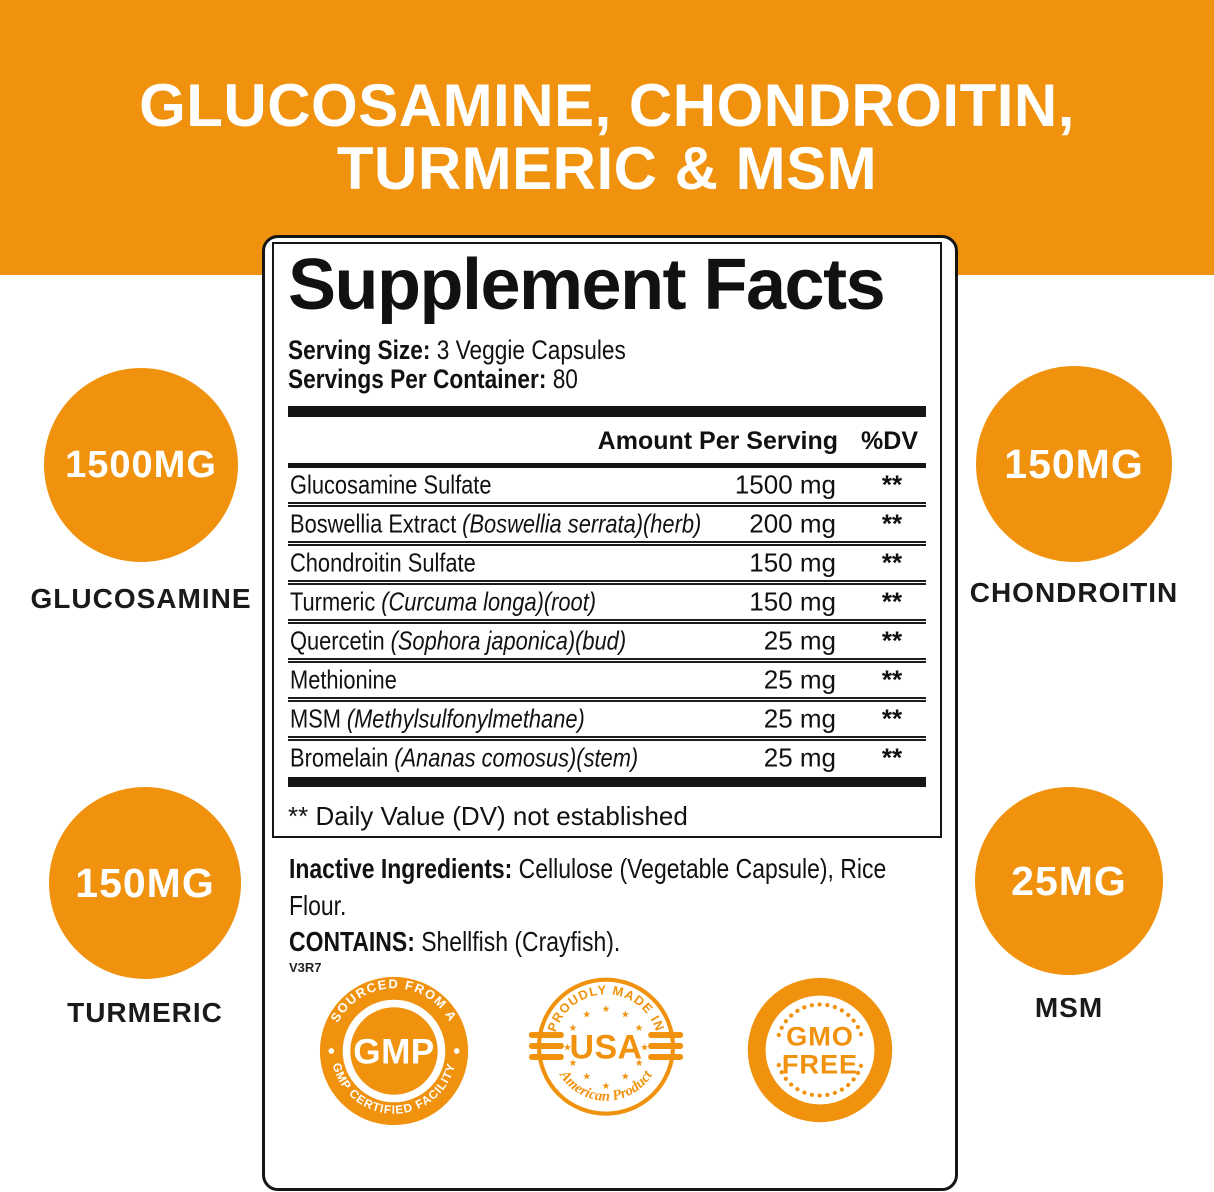  Describe the element at coordinates (607, 465) in the screenshot. I see `medium-divider` at that location.